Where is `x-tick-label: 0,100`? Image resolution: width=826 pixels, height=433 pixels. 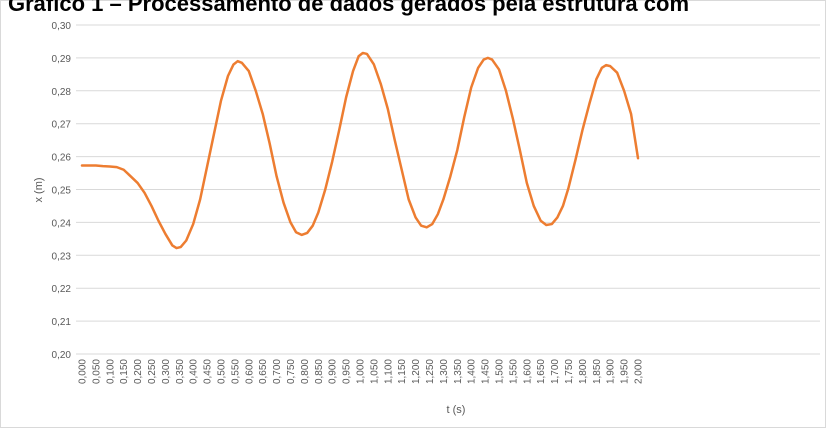 x-tick-label: 0,100 is located at coordinates (110, 371).